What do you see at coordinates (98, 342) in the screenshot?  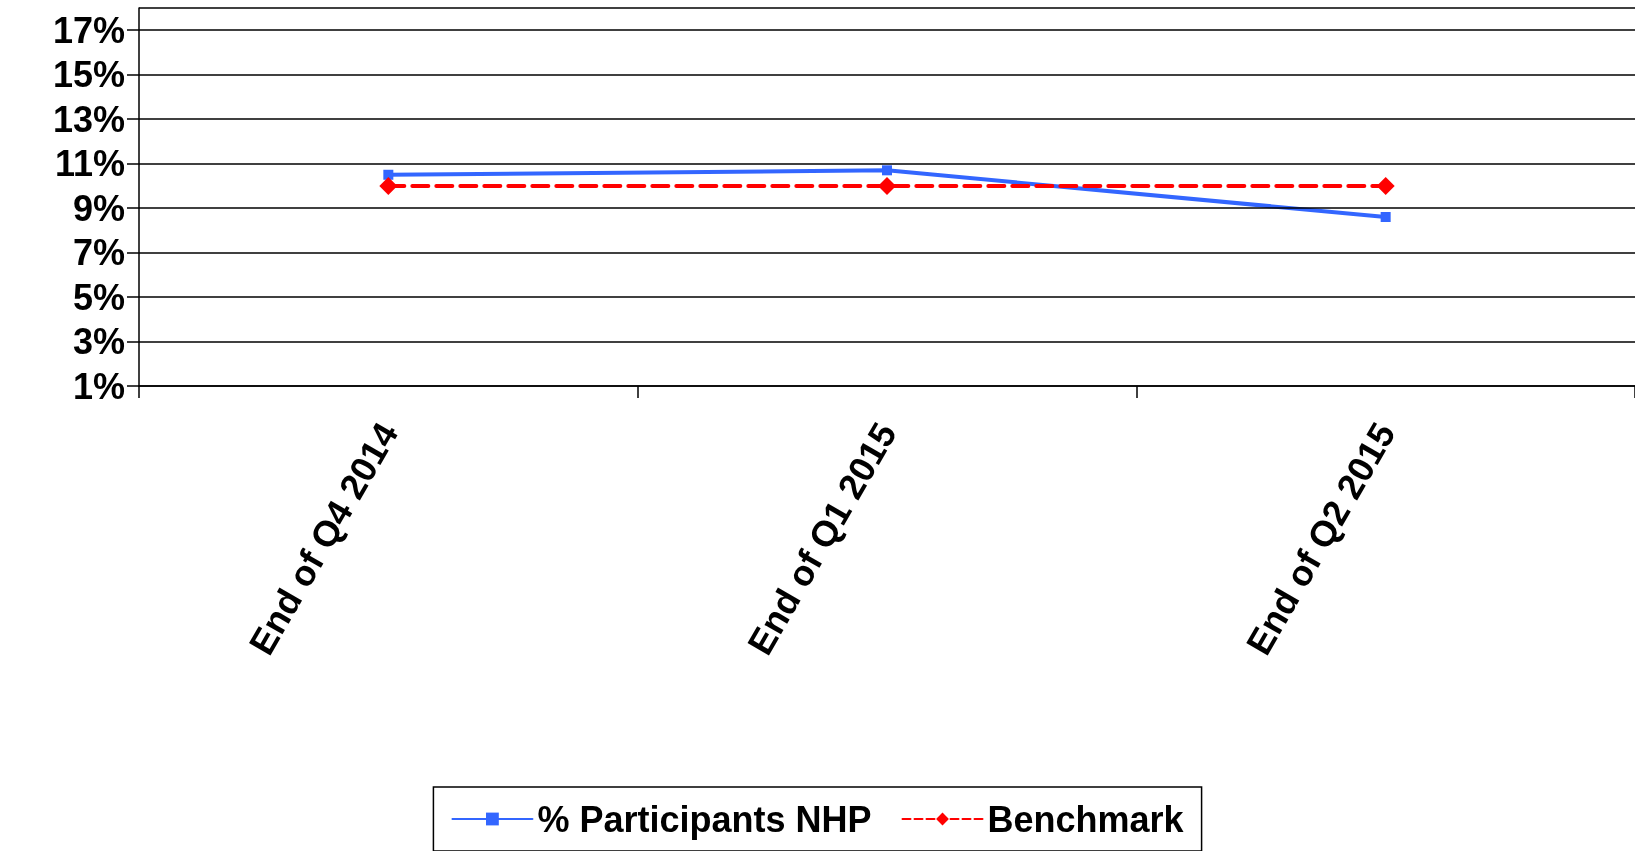 I see `y-tick-label: 3%` at bounding box center [98, 342].